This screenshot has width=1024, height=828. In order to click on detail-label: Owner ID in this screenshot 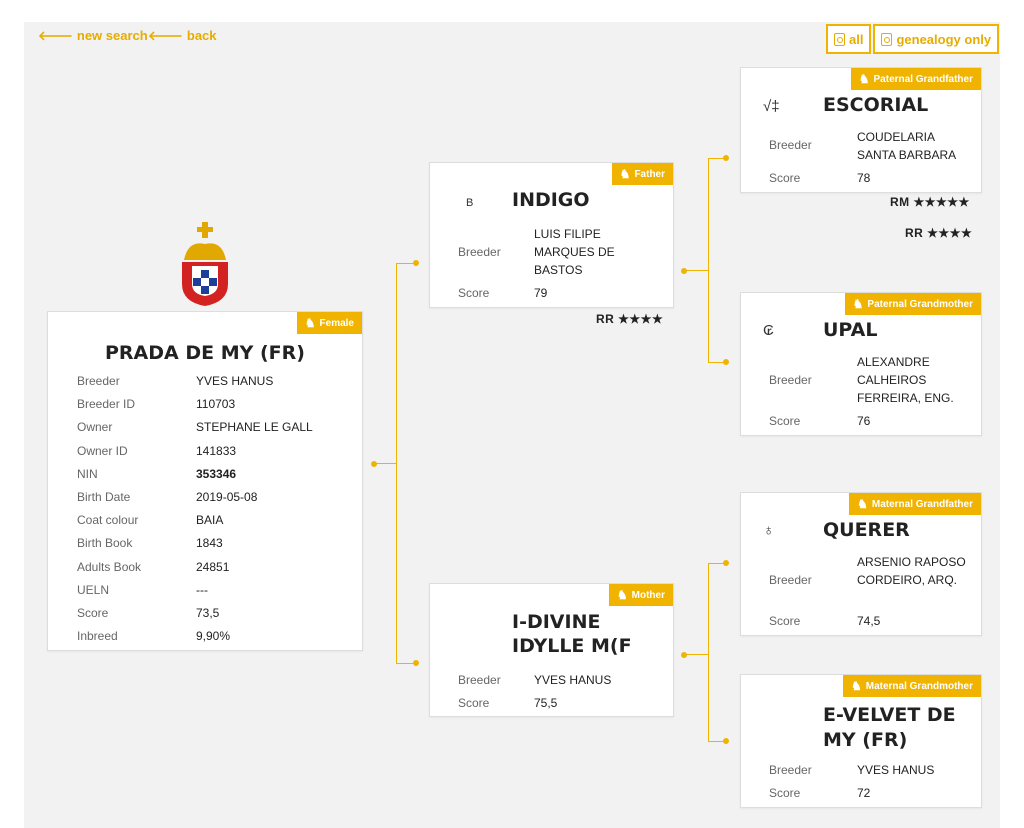, I will do `click(102, 450)`.